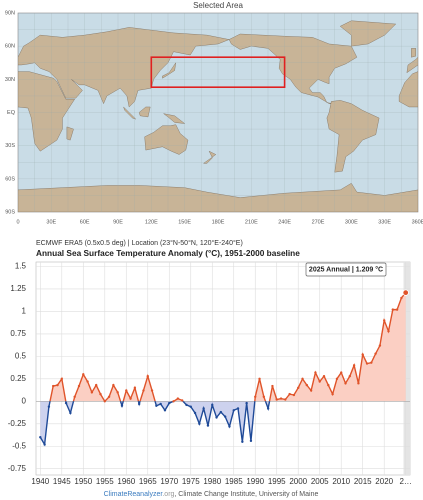 This screenshot has width=423, height=500. Describe the element at coordinates (18, 288) in the screenshot. I see `y-tick-label: 1.25` at that location.